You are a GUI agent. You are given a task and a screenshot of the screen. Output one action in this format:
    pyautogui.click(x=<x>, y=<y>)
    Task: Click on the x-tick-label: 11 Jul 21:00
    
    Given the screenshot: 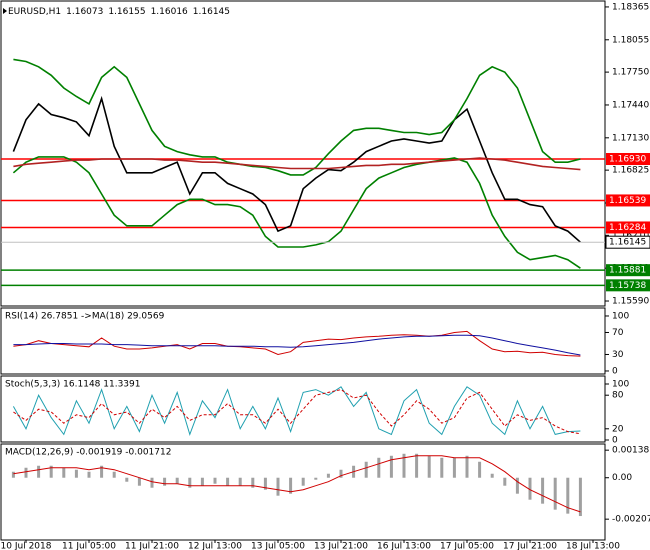 What is the action you would take?
    pyautogui.click(x=152, y=546)
    